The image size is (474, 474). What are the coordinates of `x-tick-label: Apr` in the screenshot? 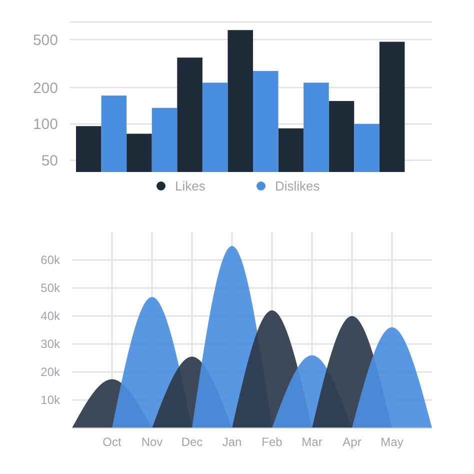 It's located at (352, 442).